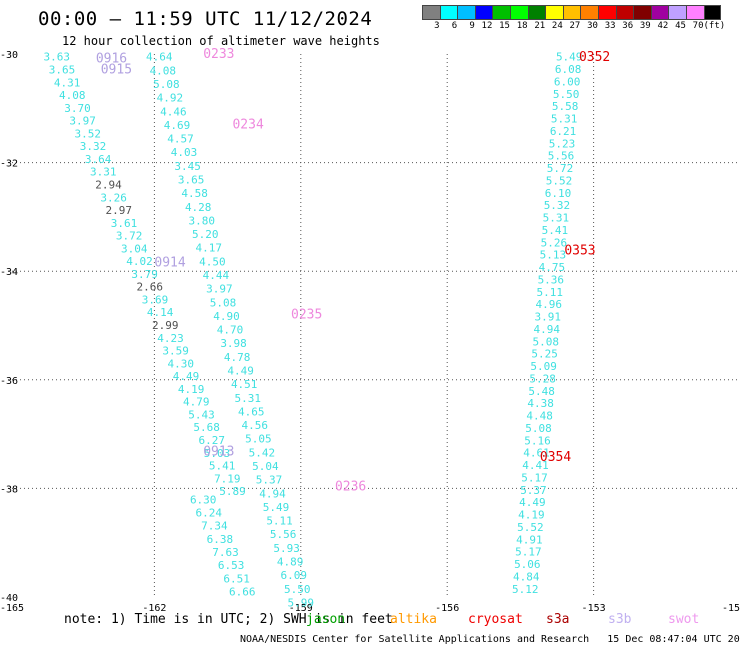  I want to click on lat-tick-label: -30, so click(9, 55).